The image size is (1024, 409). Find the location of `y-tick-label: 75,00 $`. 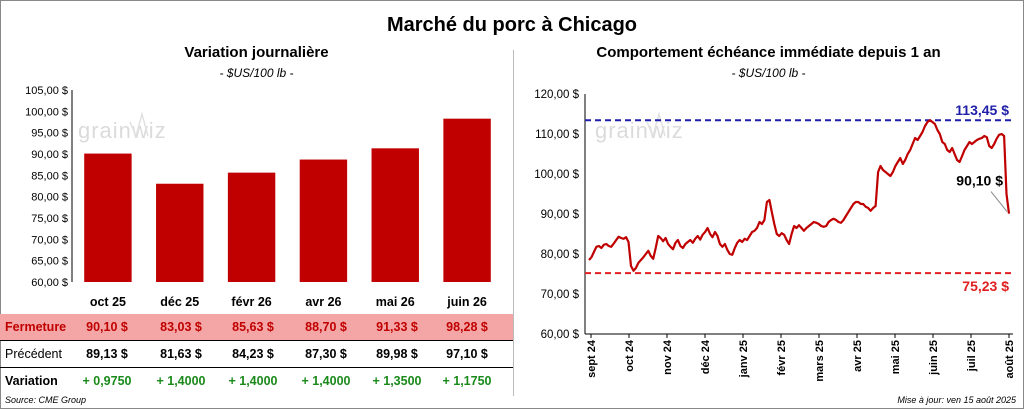

y-tick-label: 75,00 $ is located at coordinates (49, 219).